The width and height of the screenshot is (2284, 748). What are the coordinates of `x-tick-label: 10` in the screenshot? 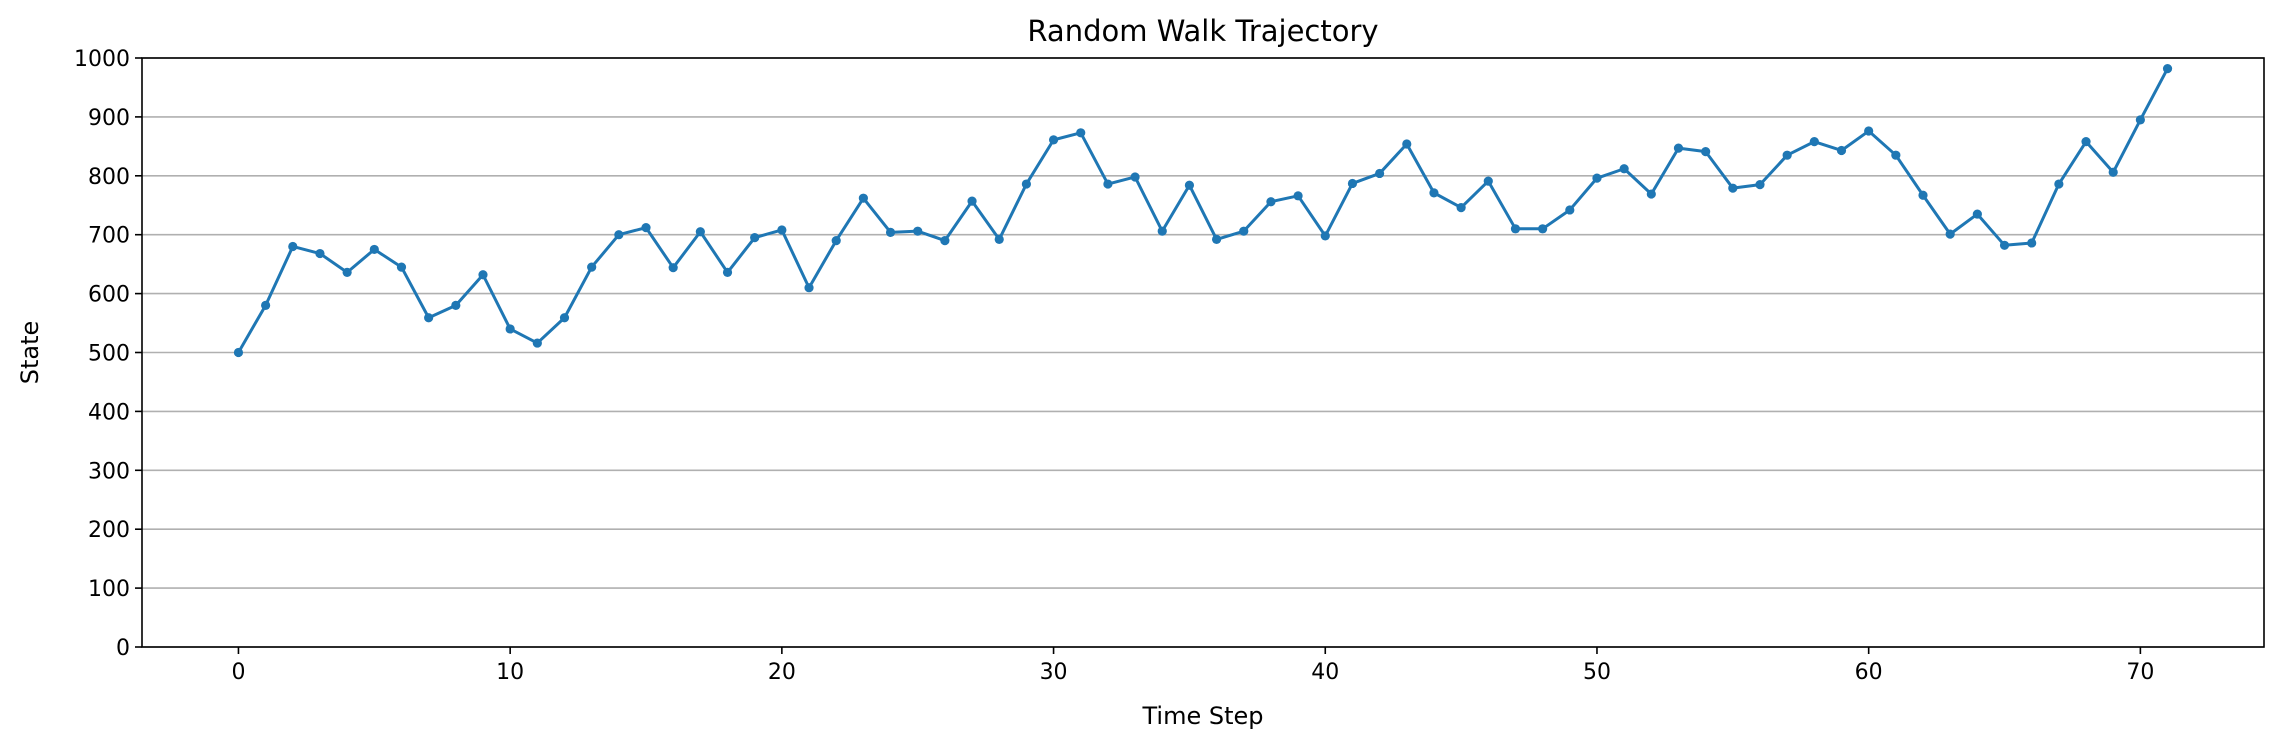 It's located at (510, 672).